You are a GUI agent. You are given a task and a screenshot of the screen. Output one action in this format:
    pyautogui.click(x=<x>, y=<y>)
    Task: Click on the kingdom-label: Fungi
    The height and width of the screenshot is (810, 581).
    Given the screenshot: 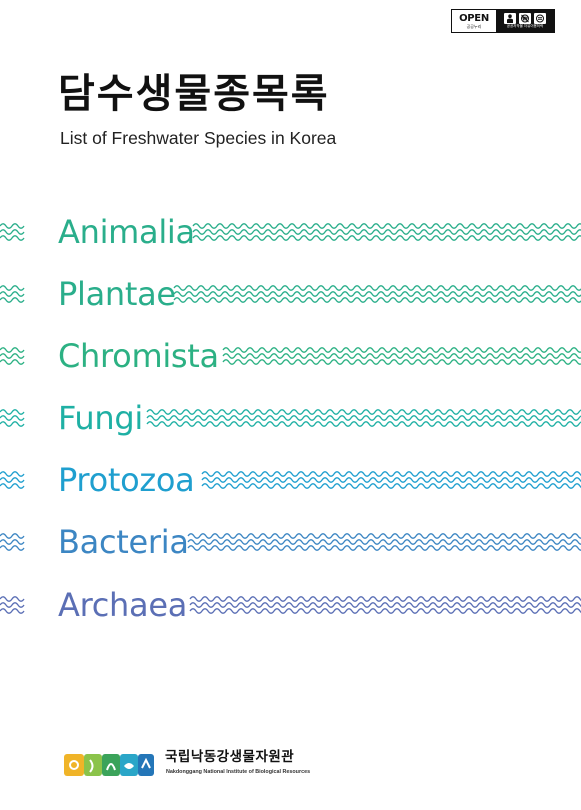 What is the action you would take?
    pyautogui.click(x=100, y=418)
    